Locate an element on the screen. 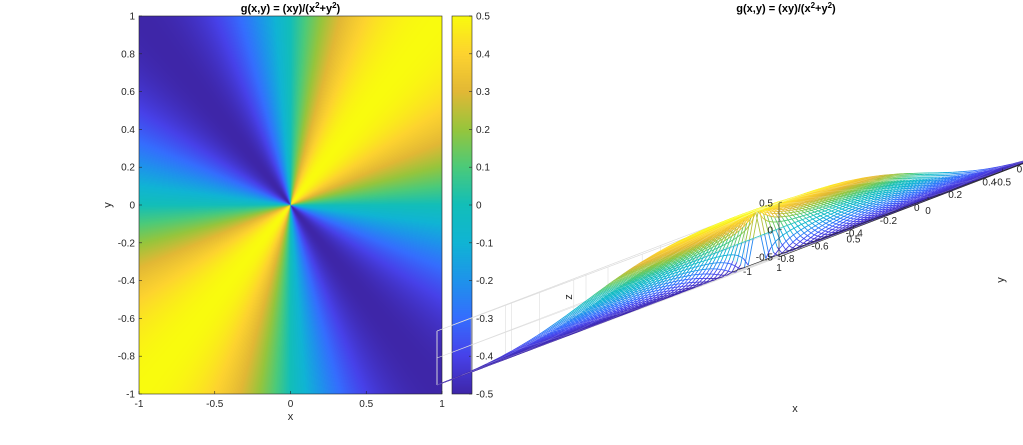 This screenshot has height=445, width=1023. heatmap-xtick-label: -0.5 is located at coordinates (215, 404).